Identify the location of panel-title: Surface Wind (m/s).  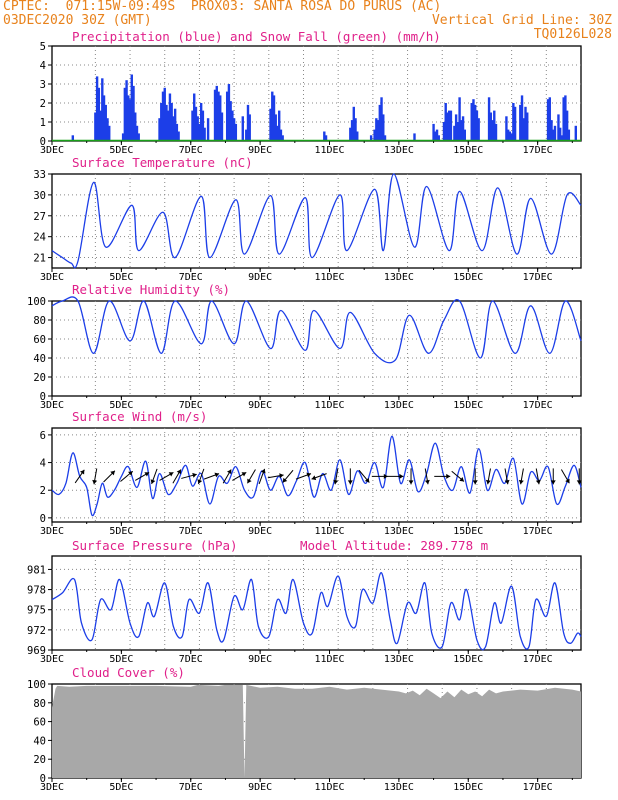
(139, 416).